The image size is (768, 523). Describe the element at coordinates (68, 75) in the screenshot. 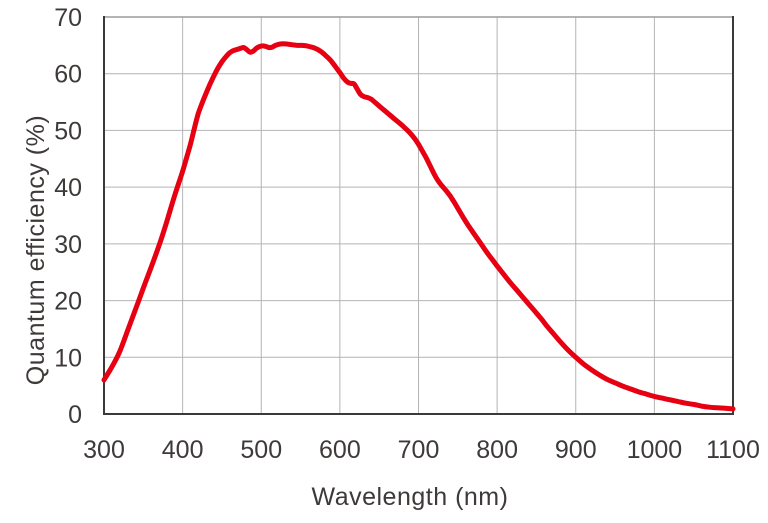

I see `y-tick-label: 60` at that location.